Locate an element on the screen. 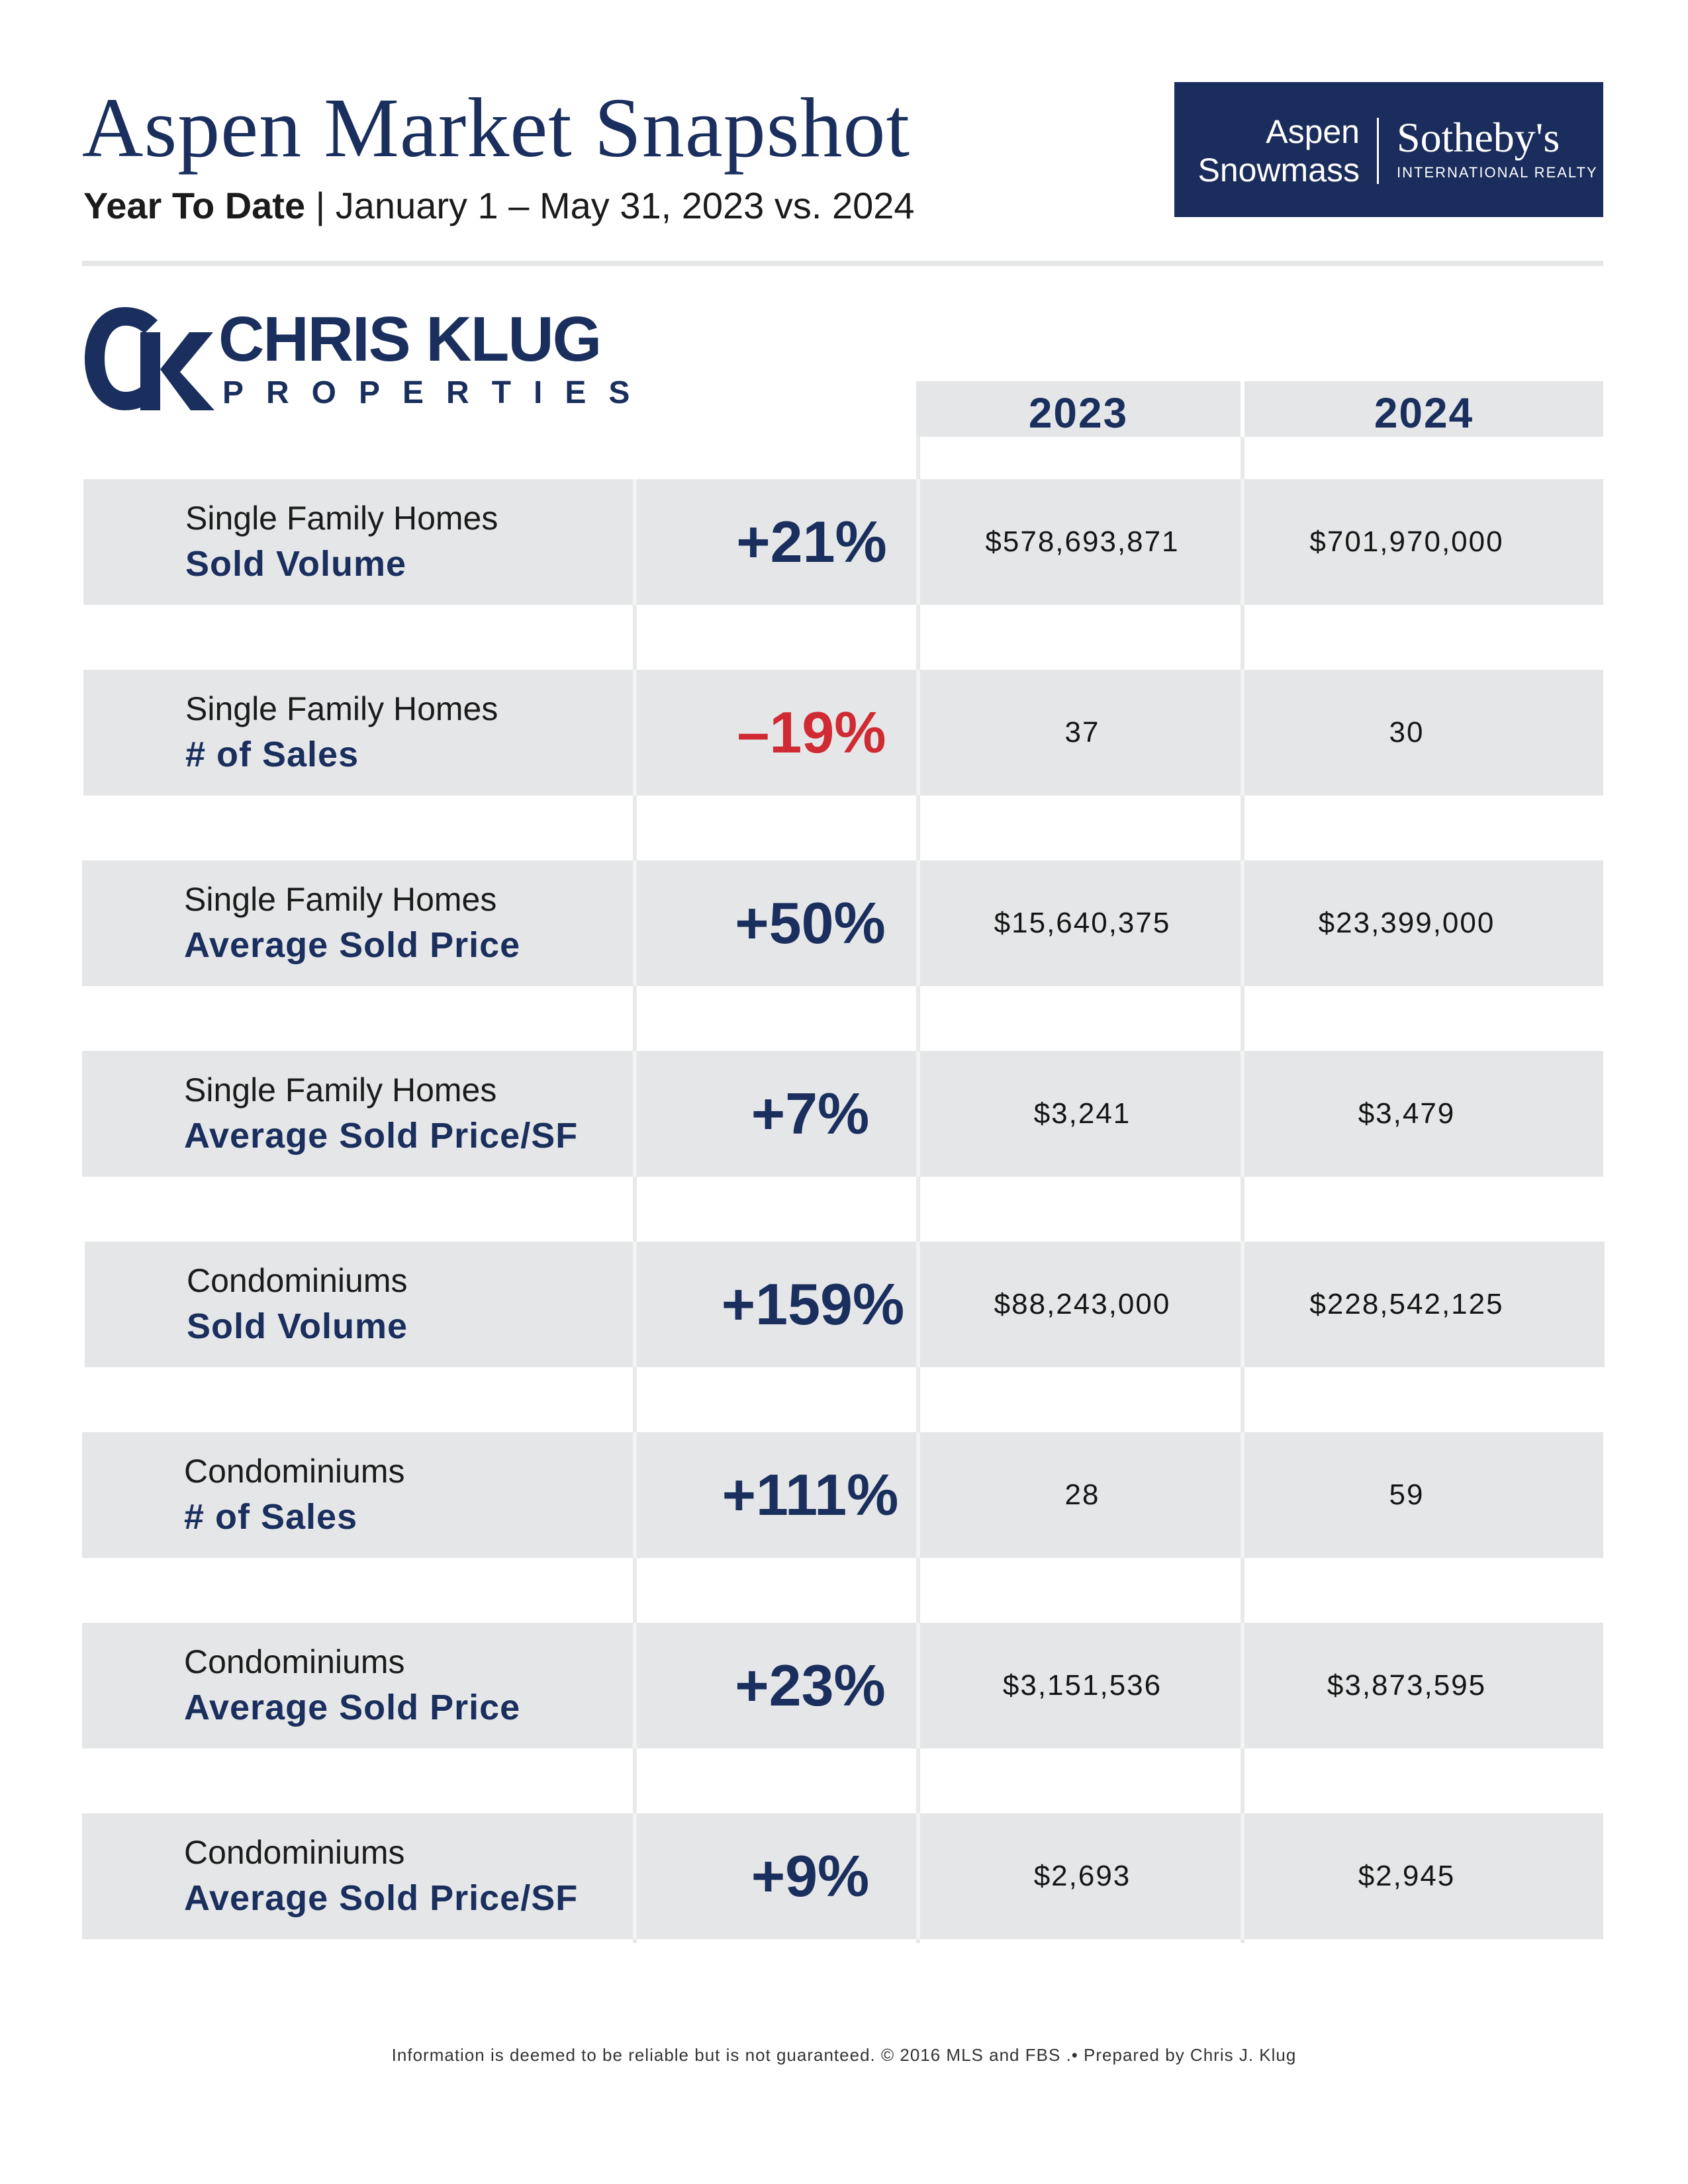 This screenshot has width=1688, height=2184. row-value-2023: 28 is located at coordinates (1082, 1495).